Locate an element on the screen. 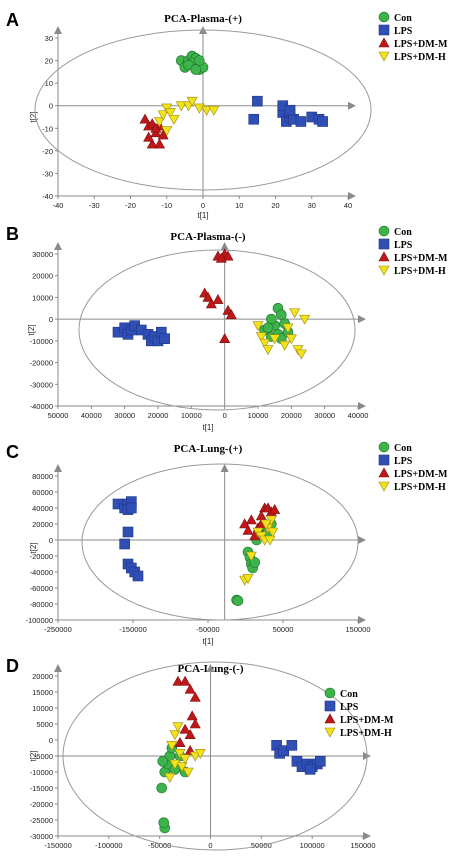 This screenshot has width=474, height=858. x-tick-label: 10000 is located at coordinates (191, 415).